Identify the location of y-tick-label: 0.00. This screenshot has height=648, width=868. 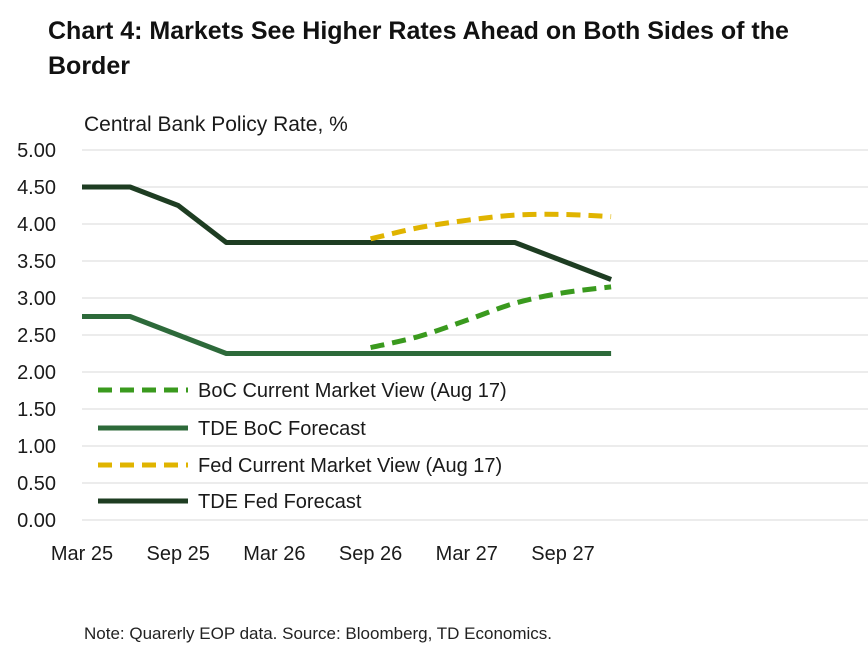
(36, 521).